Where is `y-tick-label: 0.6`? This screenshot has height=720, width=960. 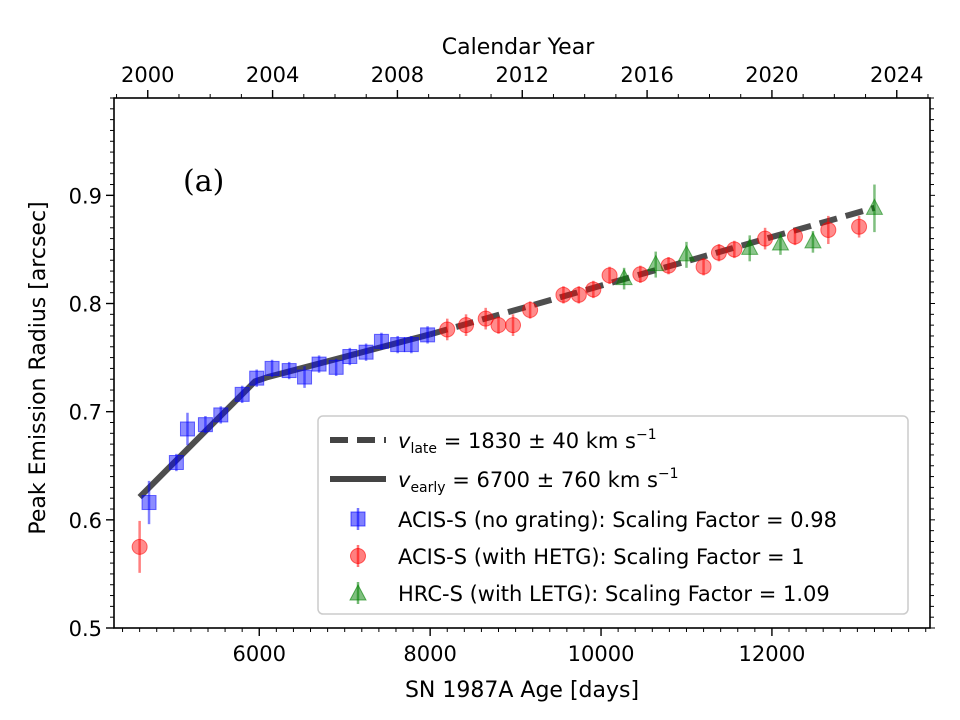 y-tick-label: 0.6 is located at coordinates (85, 521).